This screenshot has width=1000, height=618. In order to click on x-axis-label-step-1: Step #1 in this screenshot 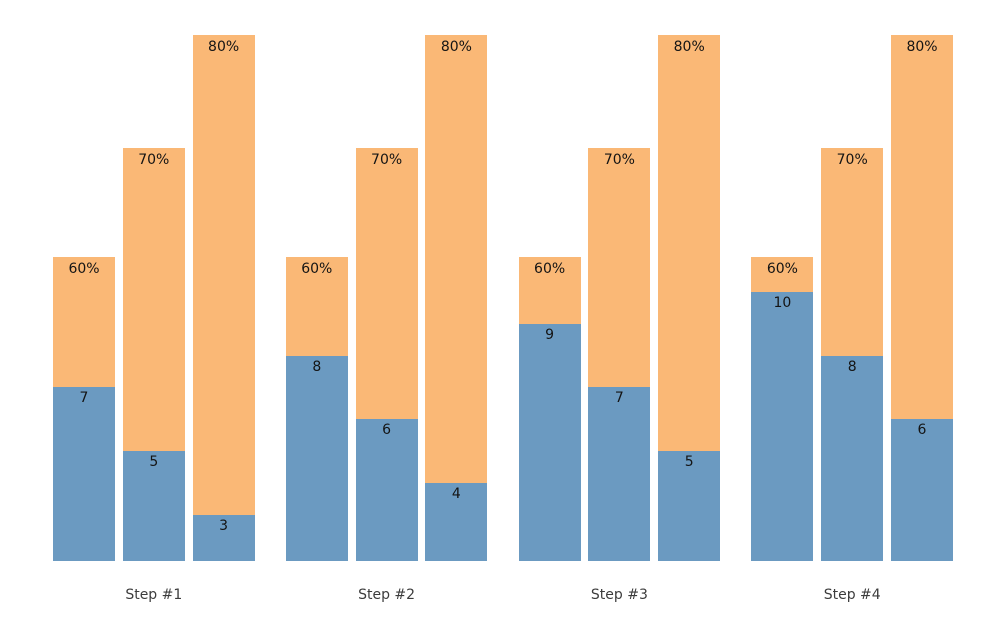, I will do `click(154, 595)`.